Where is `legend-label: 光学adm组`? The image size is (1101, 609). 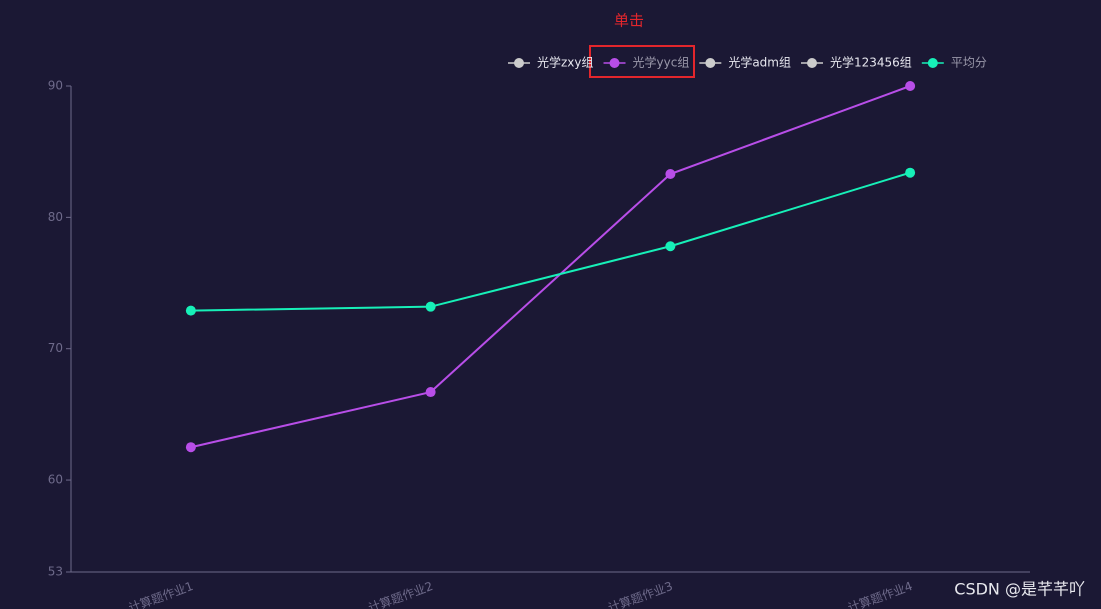
legend-label: 光学adm组 is located at coordinates (759, 62).